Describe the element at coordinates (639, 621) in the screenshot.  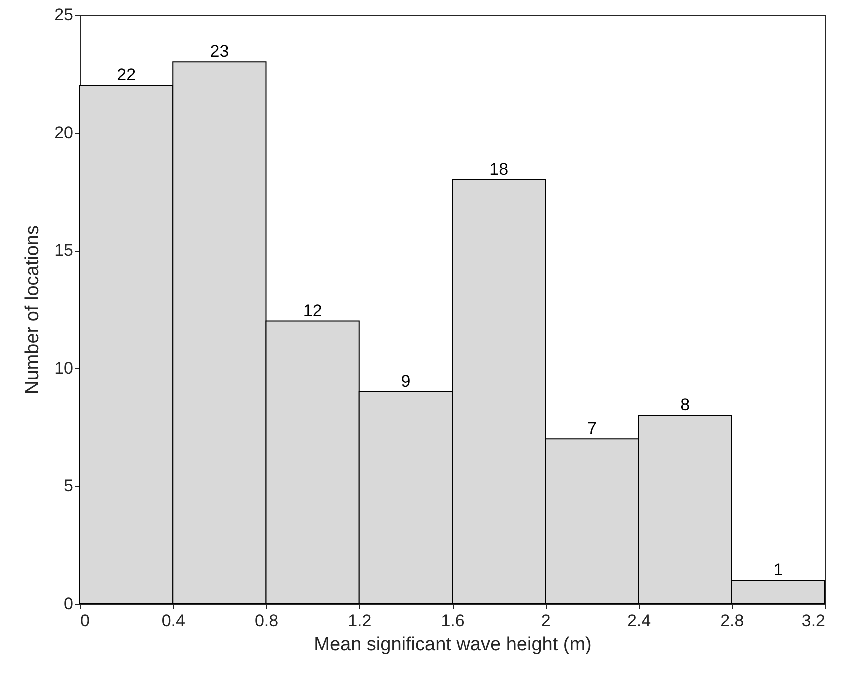
I see `x-tick-label: 2.4` at that location.